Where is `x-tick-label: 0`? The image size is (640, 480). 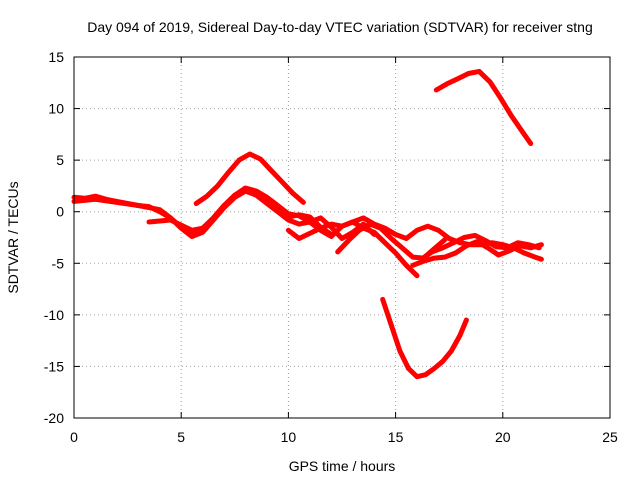
x-tick-label: 0 is located at coordinates (74, 437).